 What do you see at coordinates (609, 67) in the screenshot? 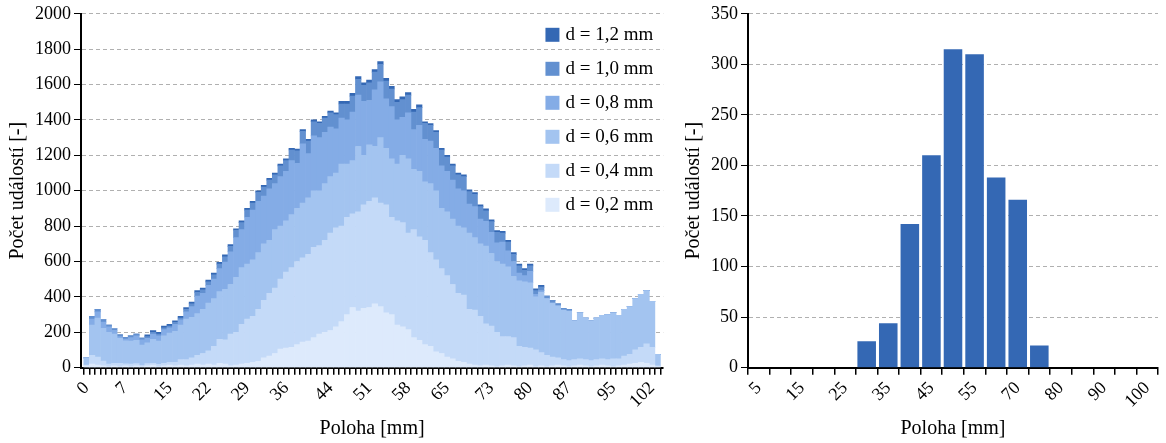
I see `legend-label: d = 1,0 mm` at bounding box center [609, 67].